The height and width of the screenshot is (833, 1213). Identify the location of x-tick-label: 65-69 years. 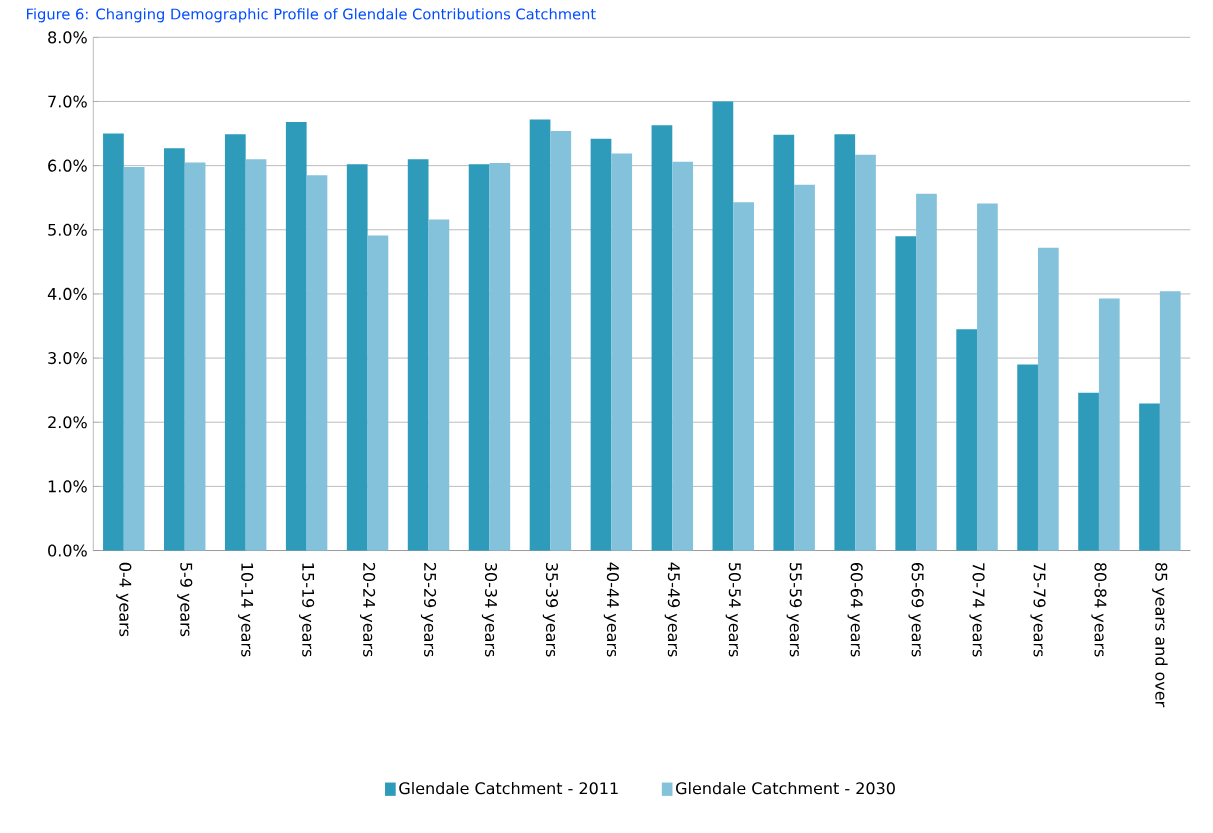
(916, 609).